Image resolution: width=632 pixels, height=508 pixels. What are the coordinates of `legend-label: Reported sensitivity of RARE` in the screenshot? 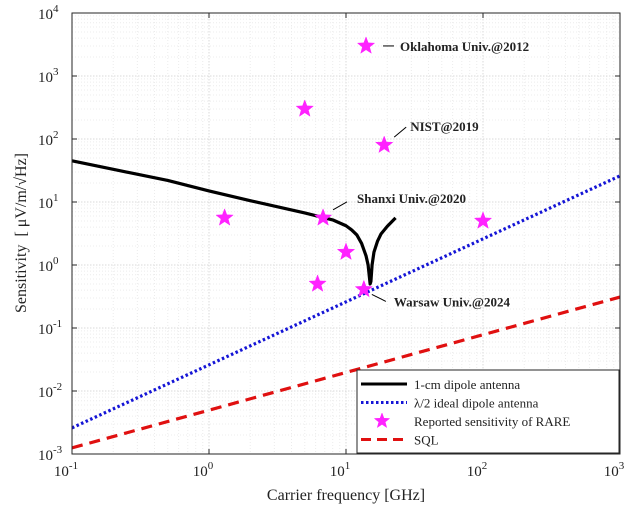 It's located at (492, 421).